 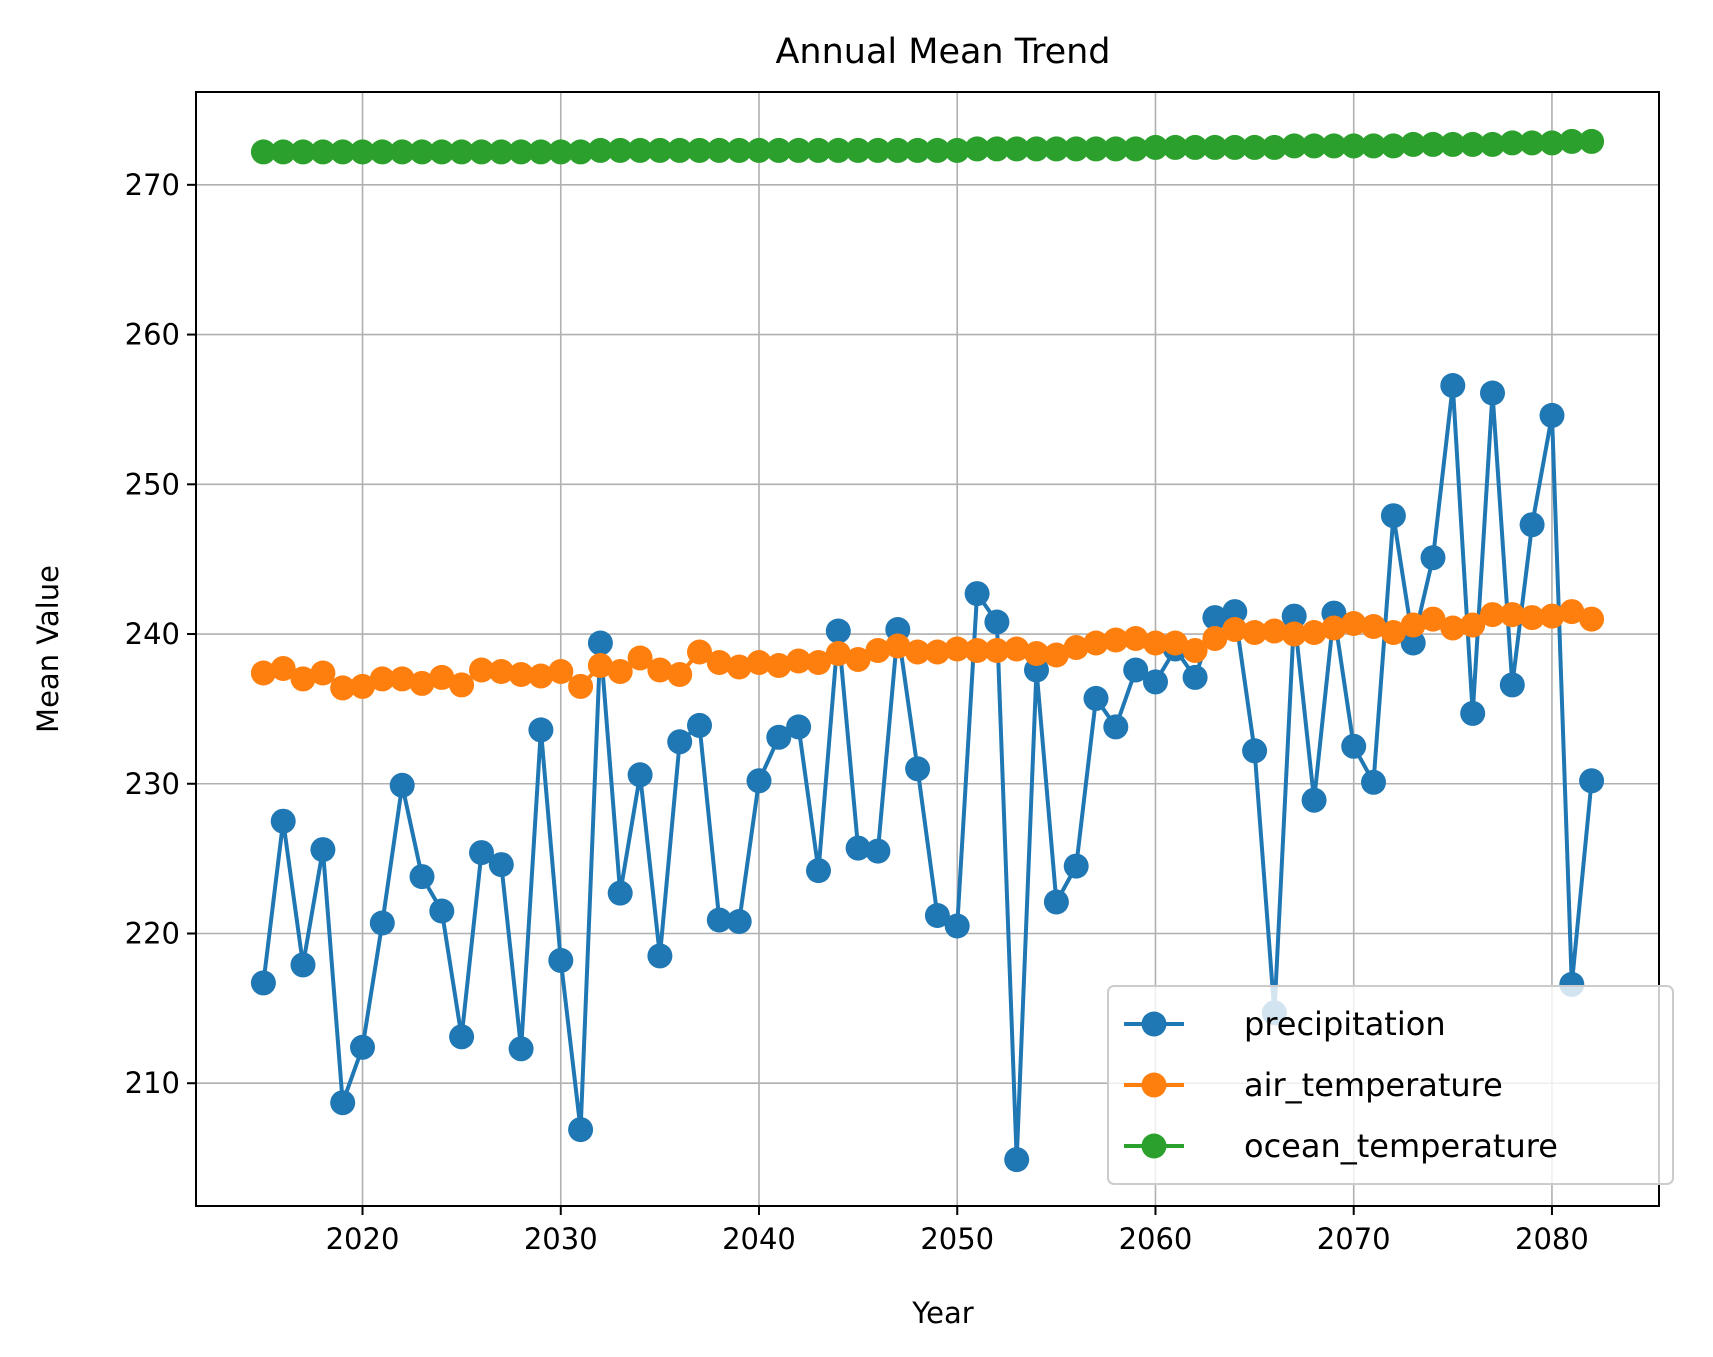 What do you see at coordinates (152, 185) in the screenshot?
I see `y-tick-label: 270` at bounding box center [152, 185].